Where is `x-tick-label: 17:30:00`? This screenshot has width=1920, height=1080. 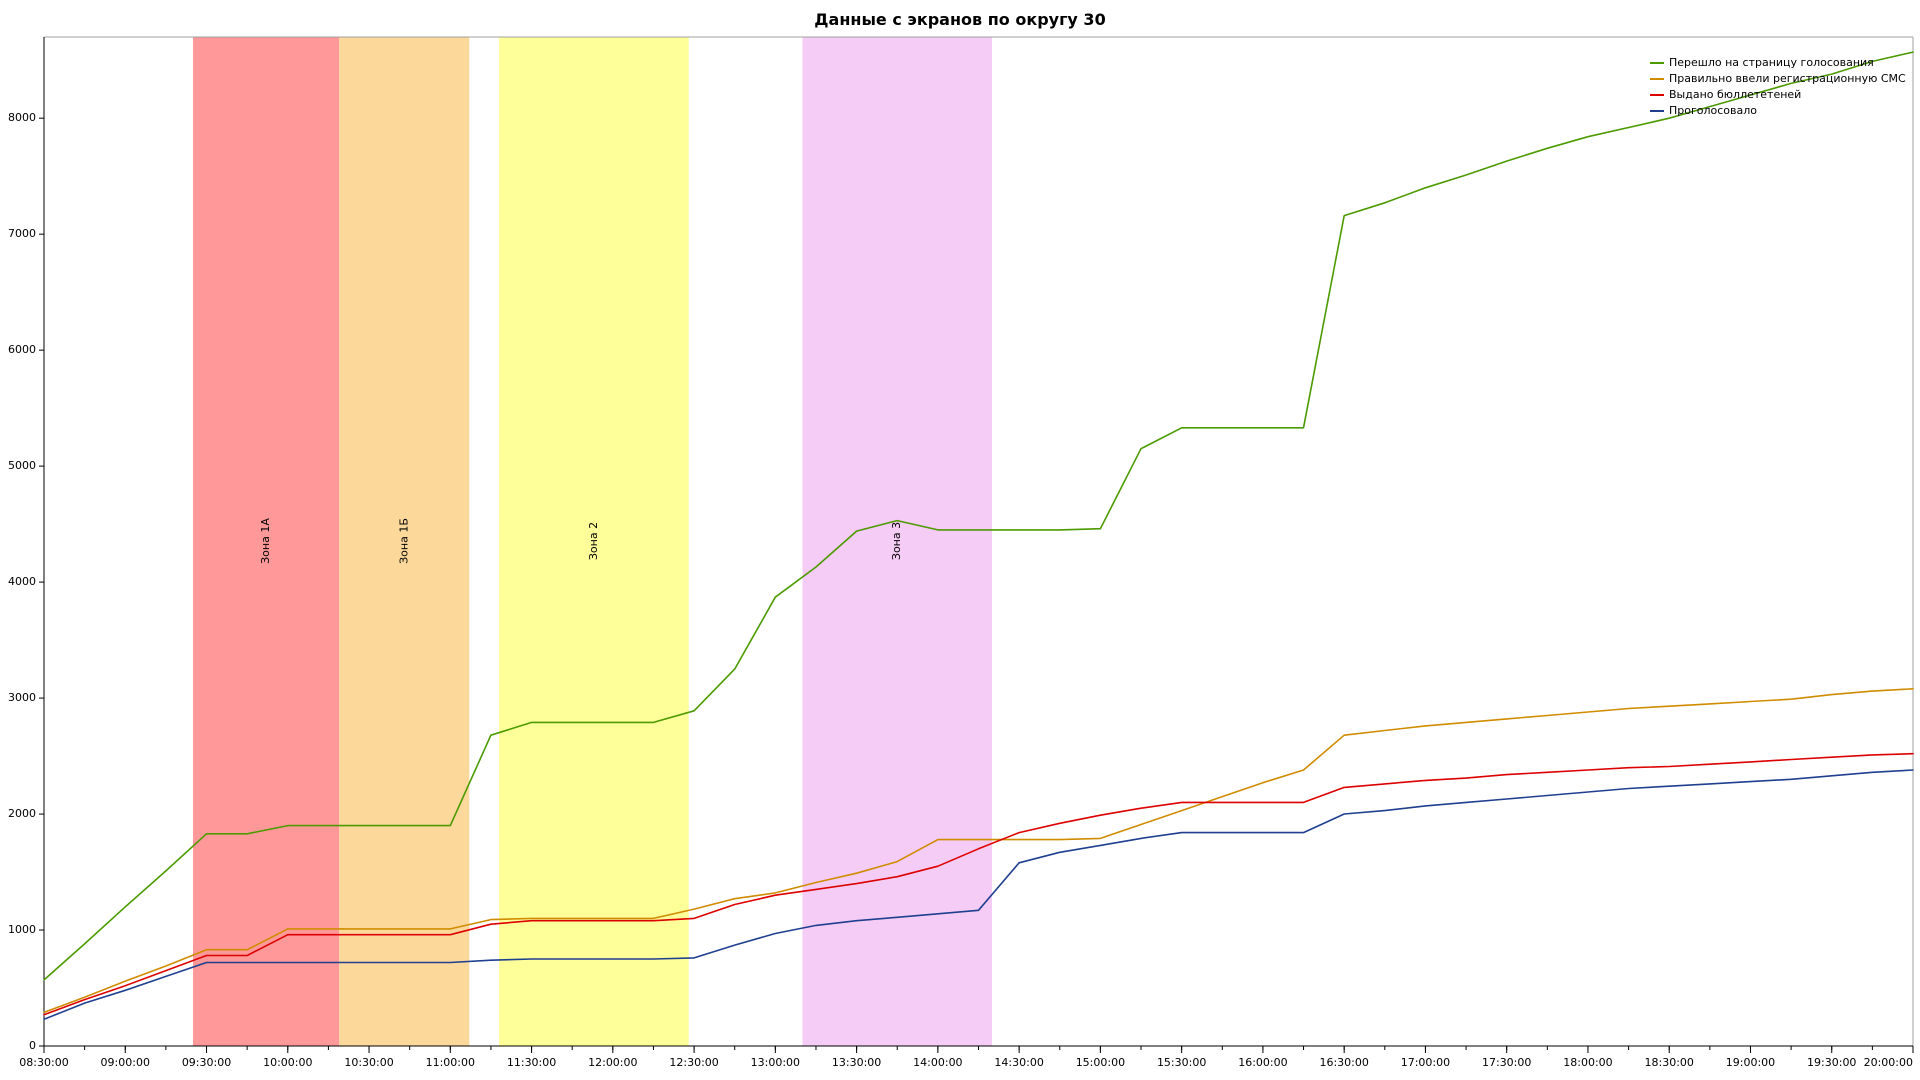
x-tick-label: 17:30:00 is located at coordinates (1506, 1062).